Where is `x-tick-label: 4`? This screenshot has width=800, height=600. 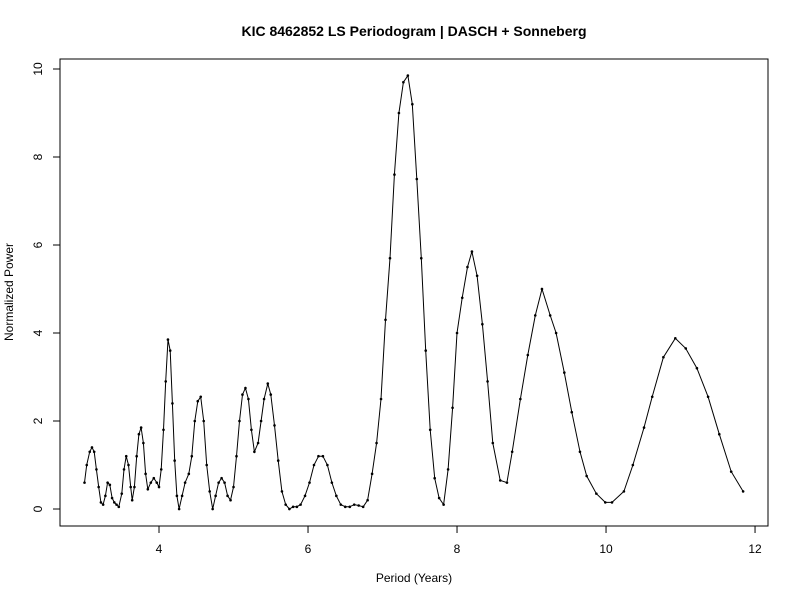
x-tick-label: 4 is located at coordinates (159, 549).